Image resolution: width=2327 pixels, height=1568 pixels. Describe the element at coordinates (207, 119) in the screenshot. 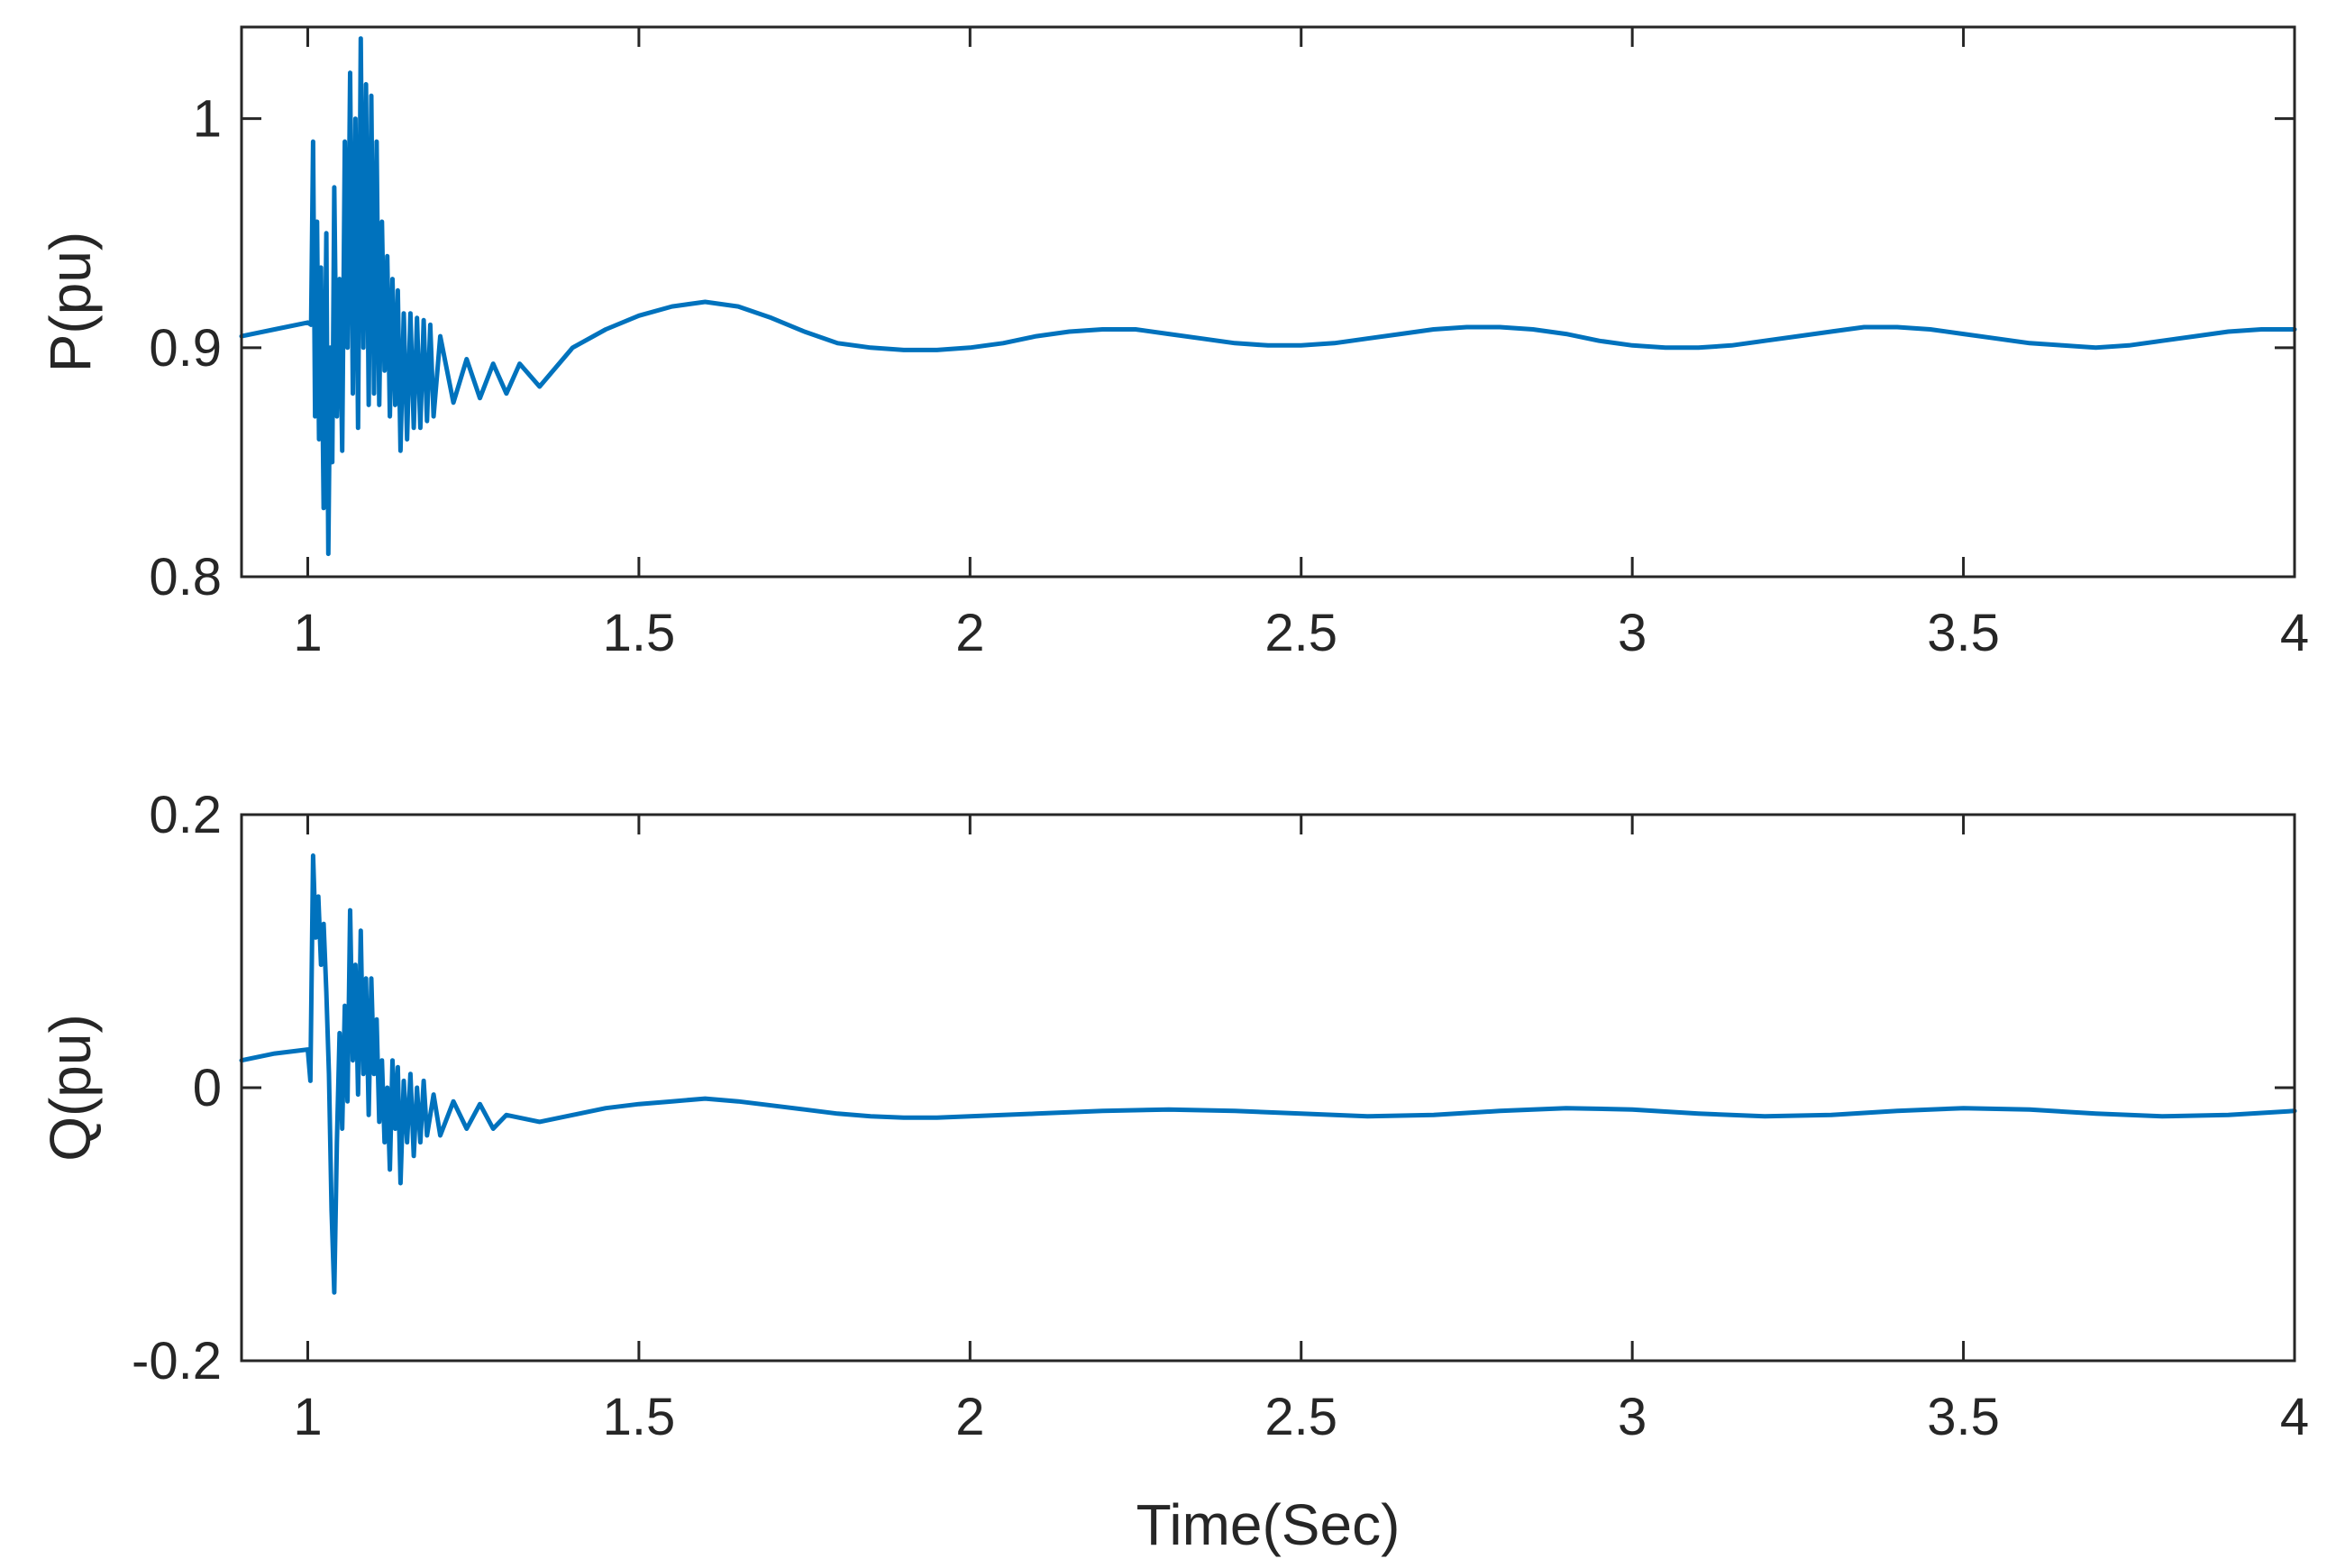

I see `ytick-label-p-2: 1` at that location.